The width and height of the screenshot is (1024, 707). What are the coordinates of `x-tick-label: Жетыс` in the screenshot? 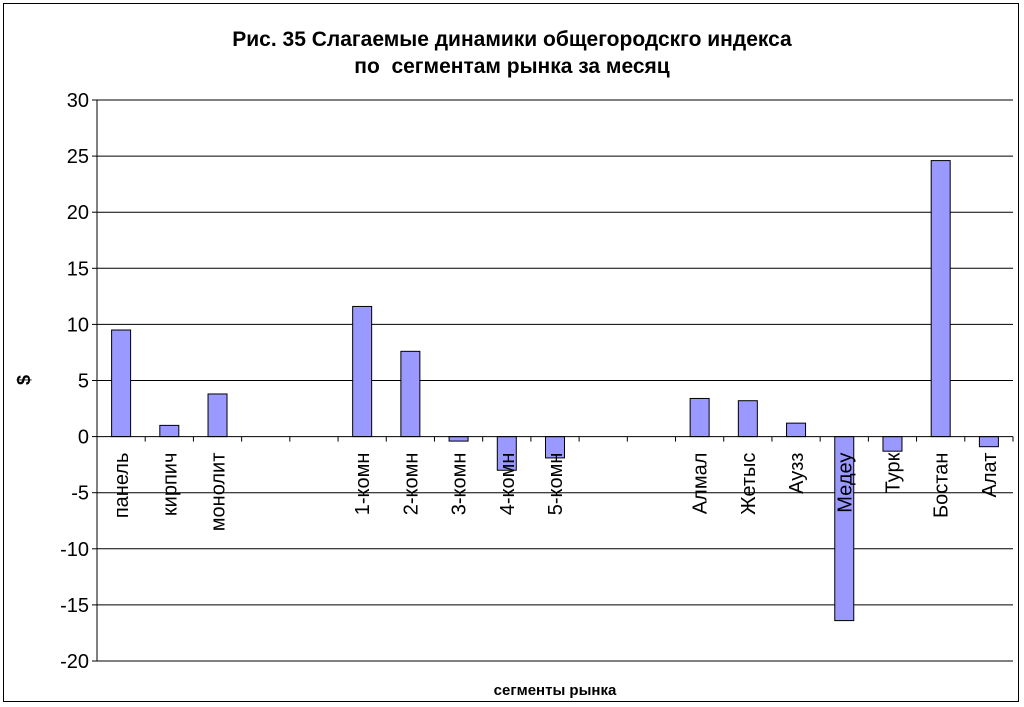 It's located at (749, 484).